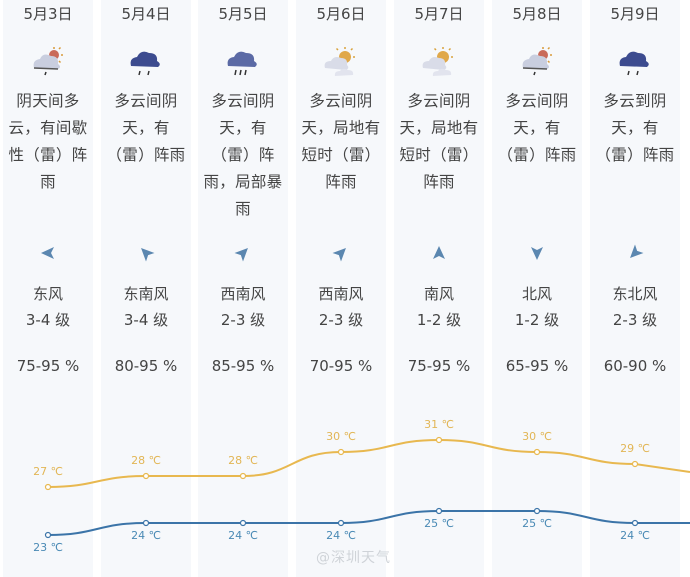 Image resolution: width=690 pixels, height=577 pixels. I want to click on partly-cloudy-sun-icon, so click(439, 63).